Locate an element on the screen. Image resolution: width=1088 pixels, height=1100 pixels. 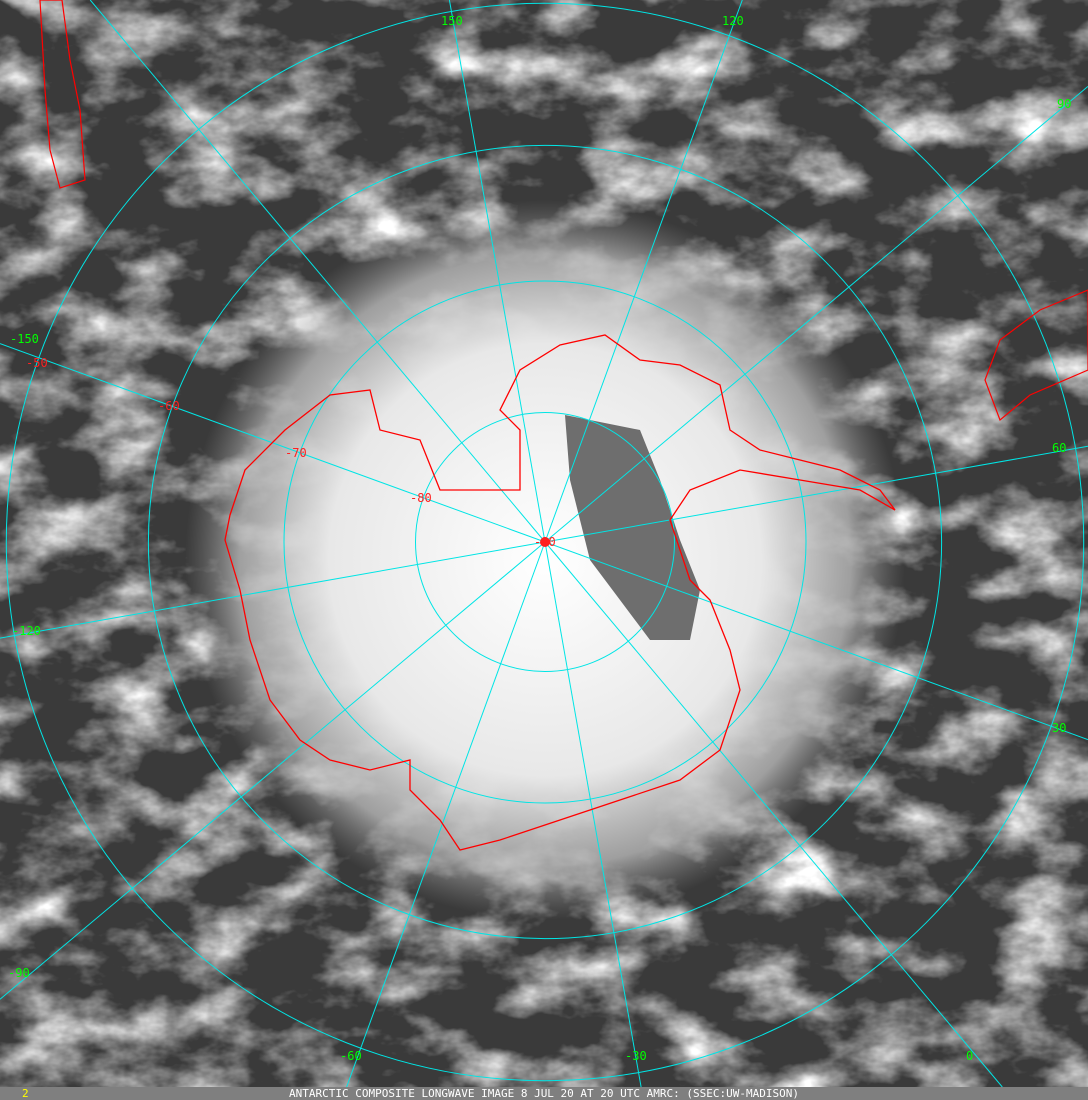
lat-label-minus80: -80 is located at coordinates (421, 498).